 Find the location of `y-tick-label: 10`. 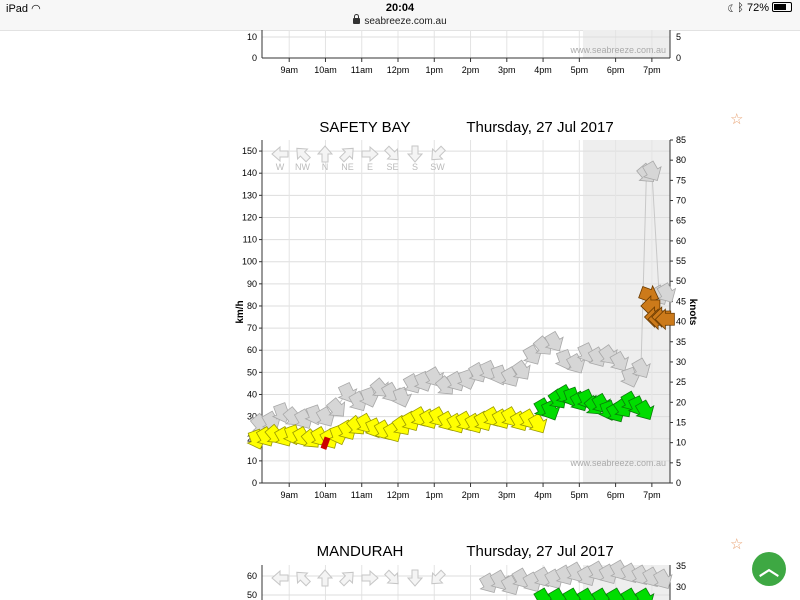

y-tick-label: 10 is located at coordinates (252, 461).